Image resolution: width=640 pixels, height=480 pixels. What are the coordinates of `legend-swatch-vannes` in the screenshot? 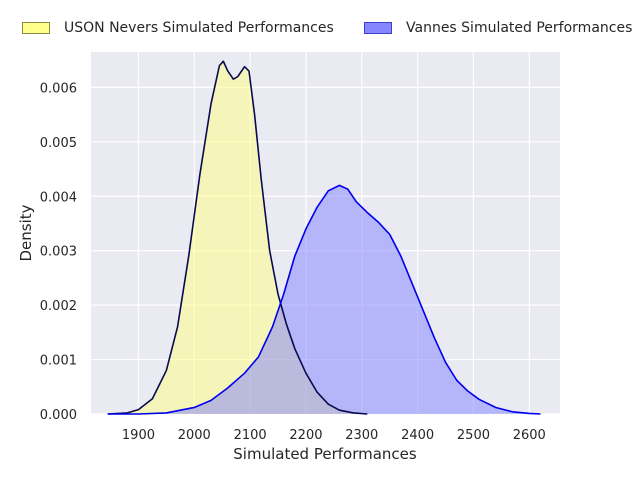 It's located at (378, 28).